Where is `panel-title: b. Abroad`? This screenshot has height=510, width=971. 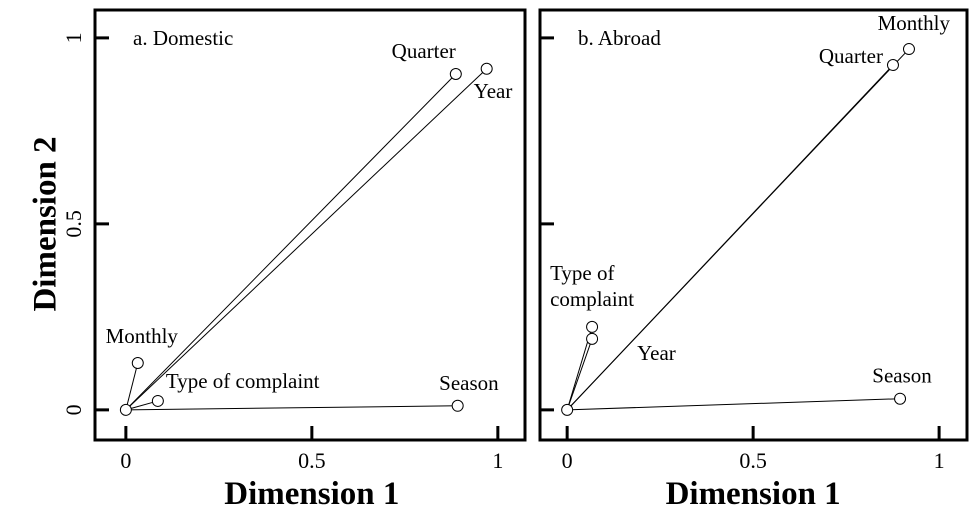
panel-title: b. Abroad is located at coordinates (619, 38).